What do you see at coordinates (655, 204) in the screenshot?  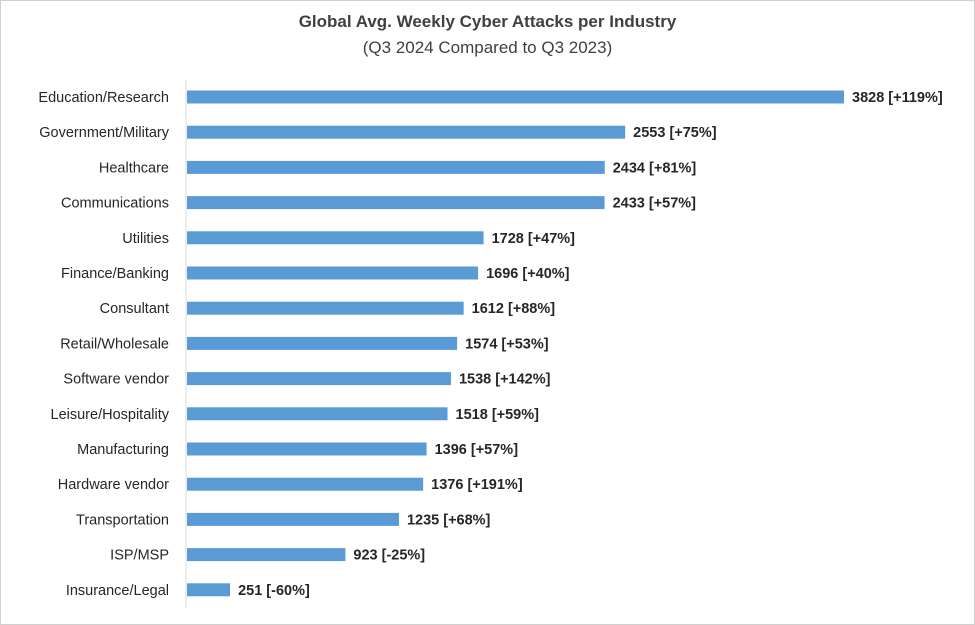 I see `value-label: 2433 [+57%]` at bounding box center [655, 204].